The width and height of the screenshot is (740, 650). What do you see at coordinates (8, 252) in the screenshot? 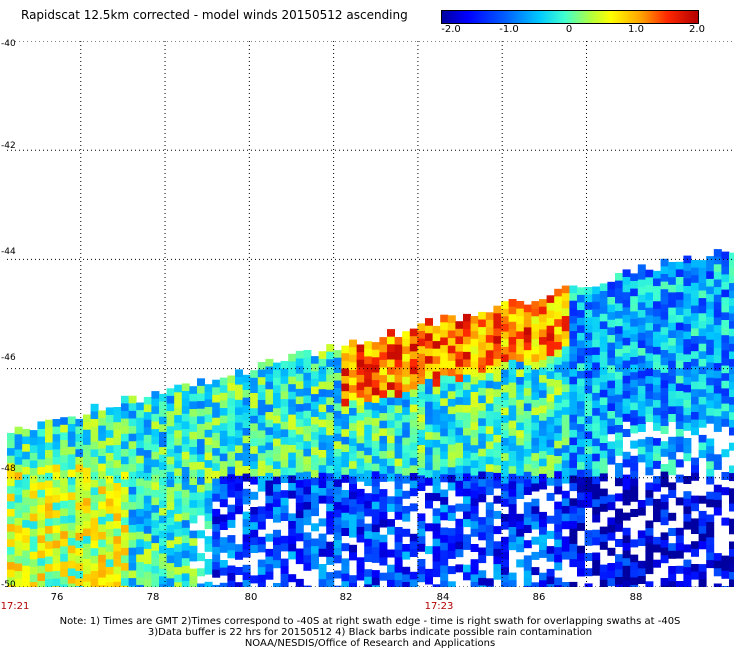
I see `lat-label-44: -44` at bounding box center [8, 252].